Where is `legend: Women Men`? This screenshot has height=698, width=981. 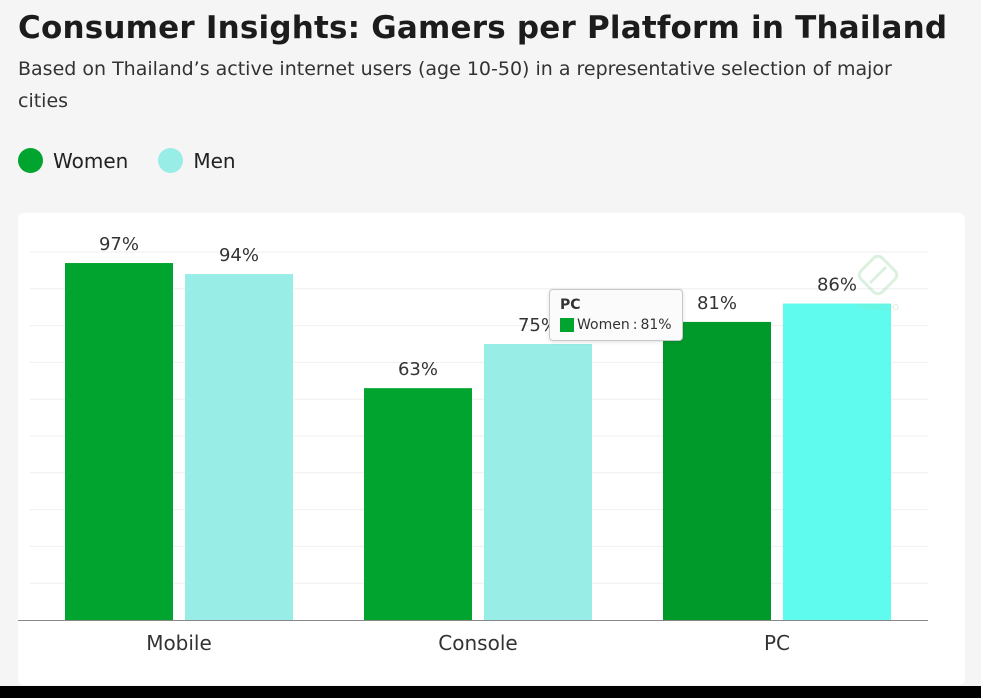 legend: Women Men is located at coordinates (127, 160).